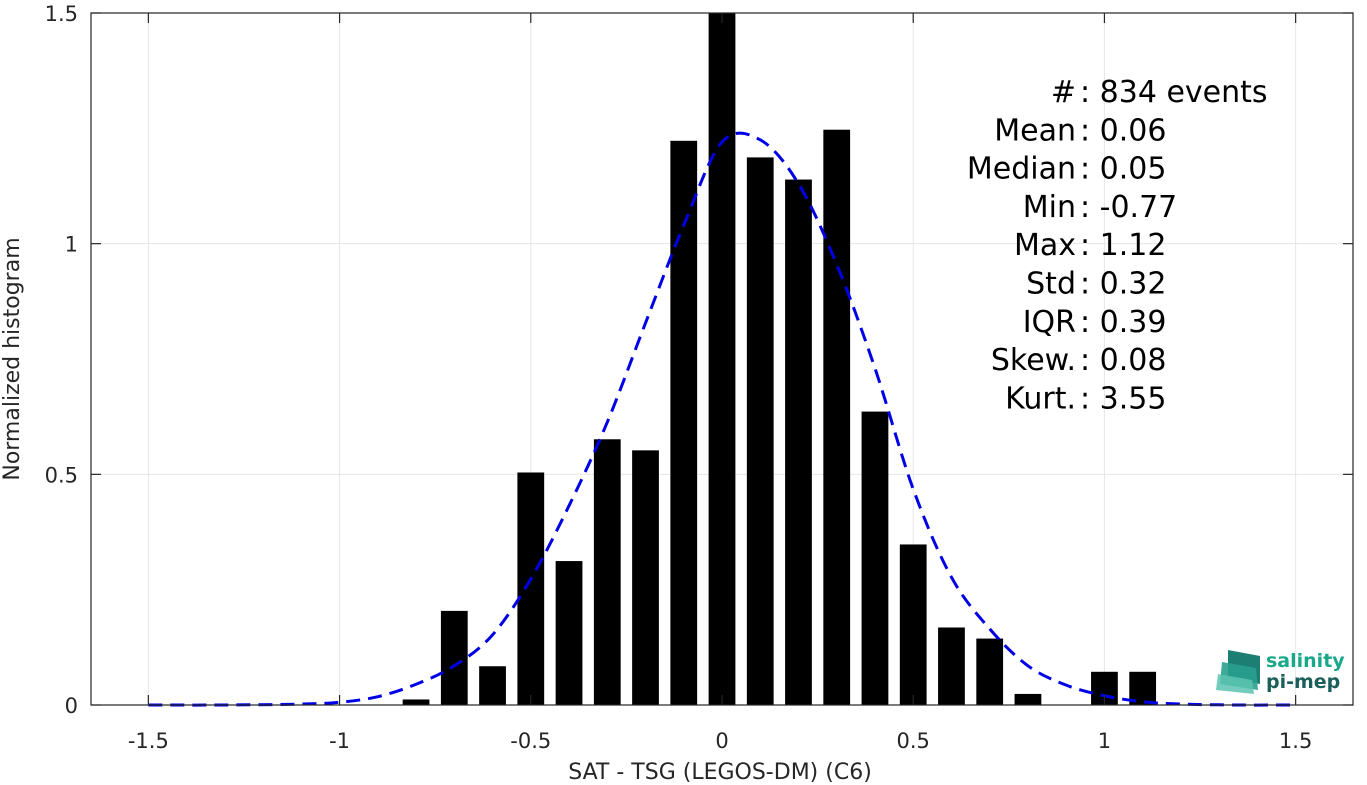 The width and height of the screenshot is (1367, 785). Describe the element at coordinates (1085, 398) in the screenshot. I see `stats-line: Kurt.: 3.55` at that location.